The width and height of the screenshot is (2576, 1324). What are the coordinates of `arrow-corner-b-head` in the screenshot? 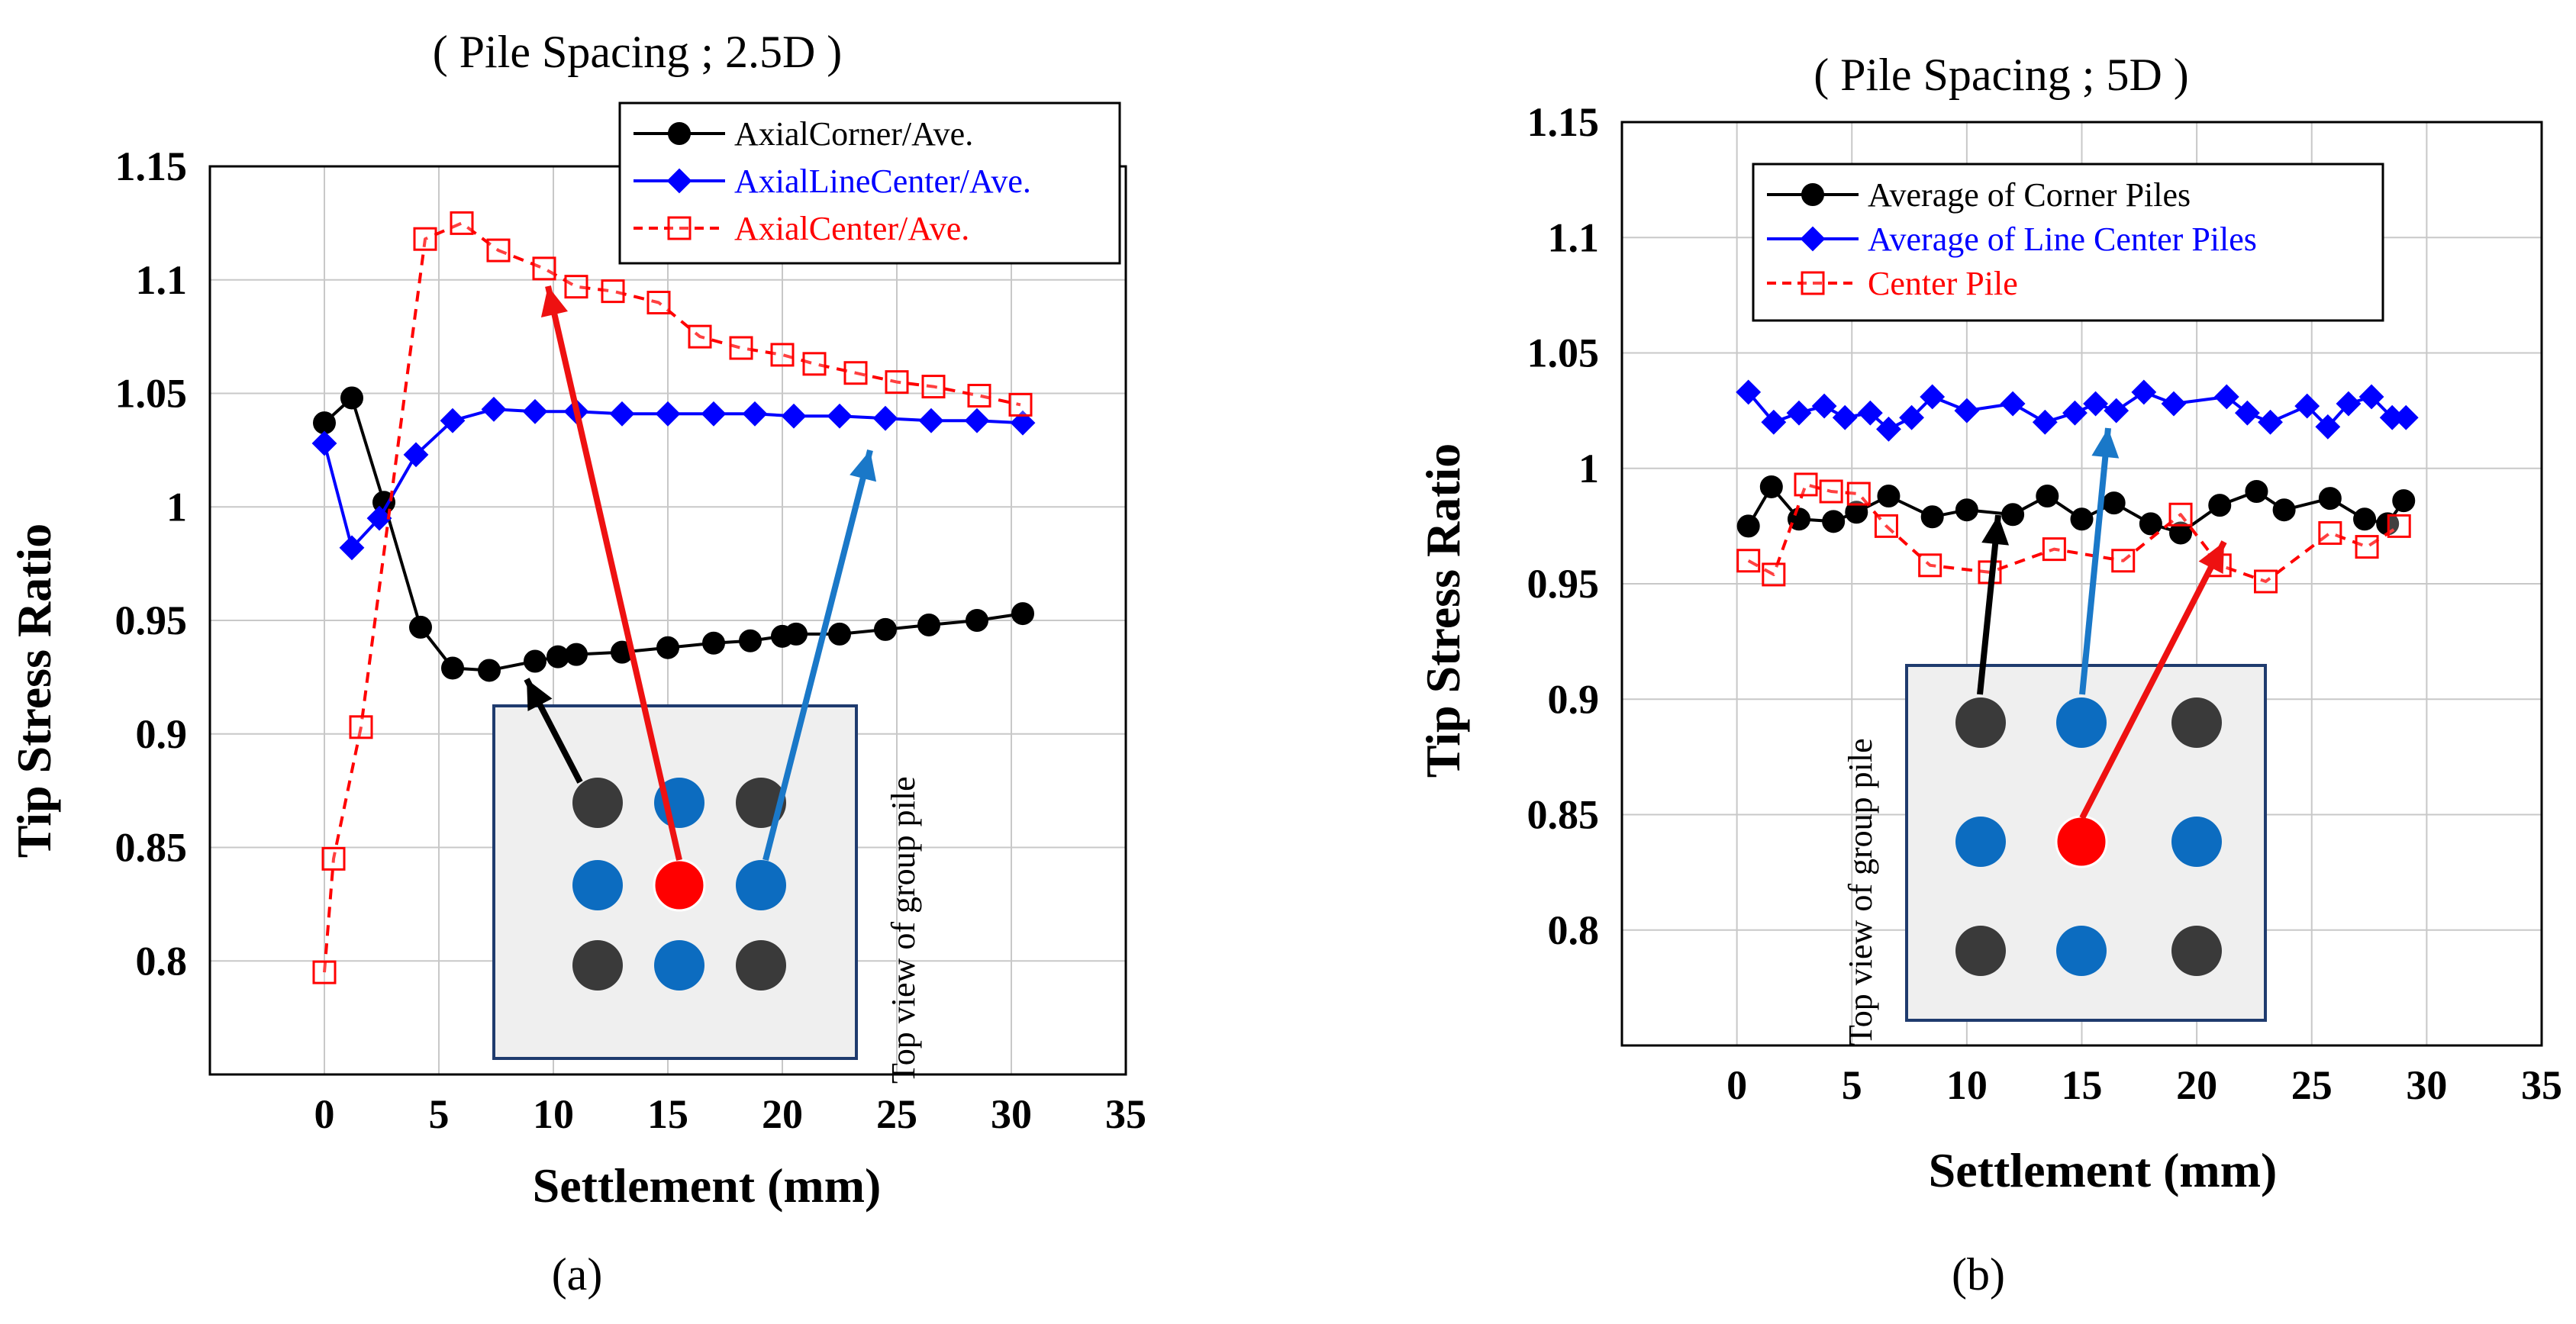 It's located at (1995, 530).